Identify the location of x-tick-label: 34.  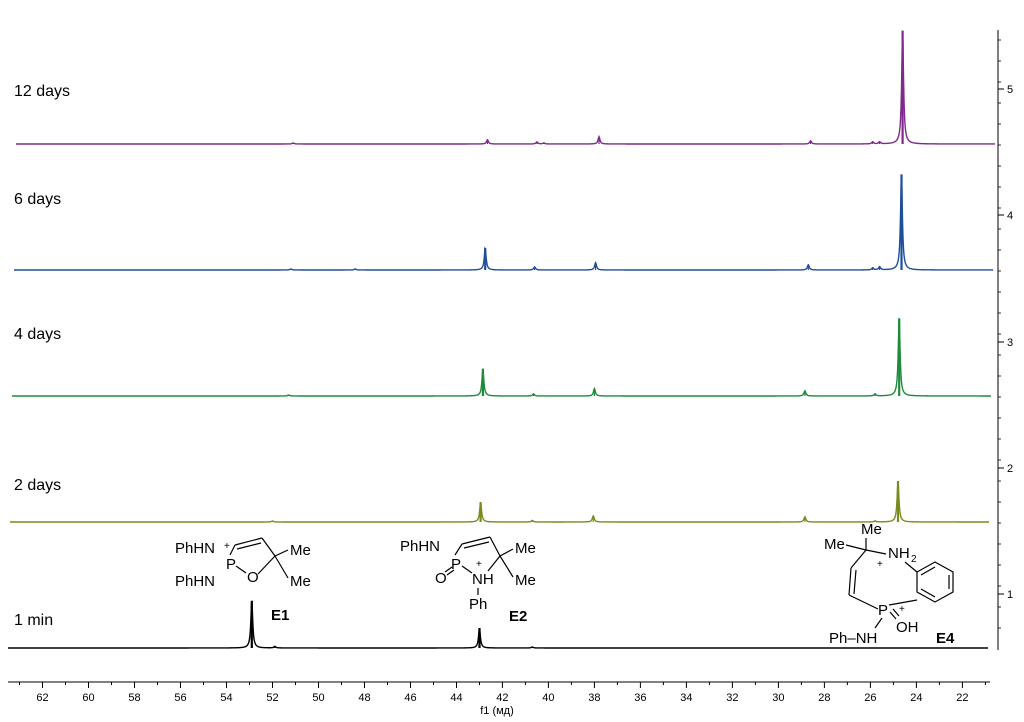
(686, 698).